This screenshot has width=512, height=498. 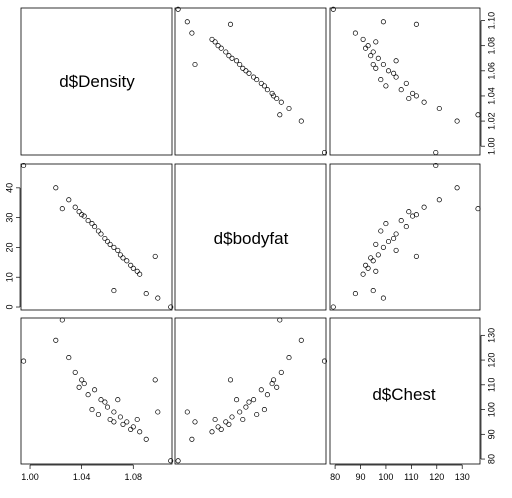 What do you see at coordinates (491, 46) in the screenshot?
I see `right-tick-label-0-4: 1.08` at bounding box center [491, 46].